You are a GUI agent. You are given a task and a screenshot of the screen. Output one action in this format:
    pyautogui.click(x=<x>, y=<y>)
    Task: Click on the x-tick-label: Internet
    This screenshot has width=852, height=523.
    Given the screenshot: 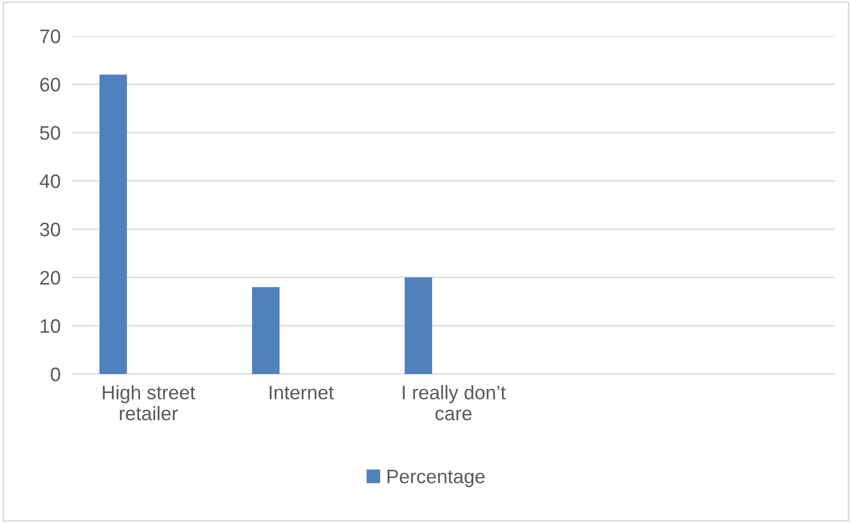 What is the action you would take?
    pyautogui.click(x=302, y=393)
    